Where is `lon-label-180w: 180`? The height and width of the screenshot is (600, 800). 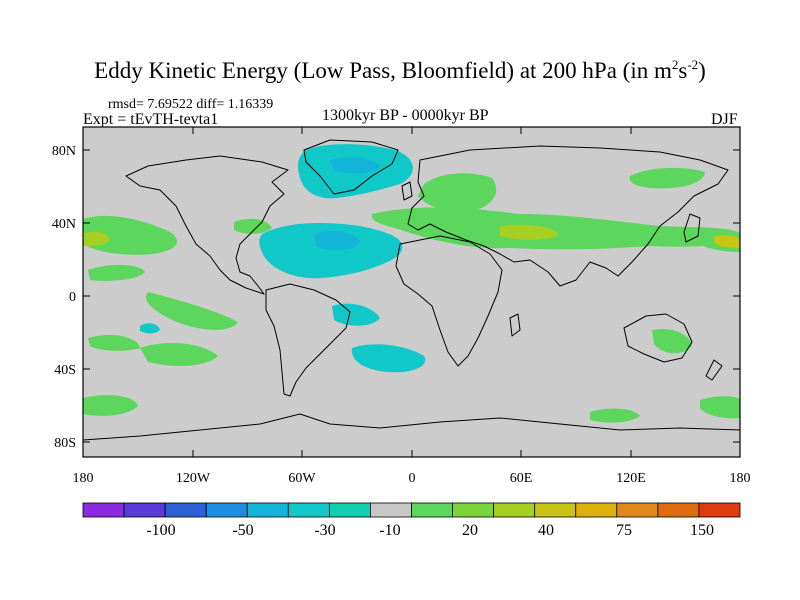
lon-label-180w: 180 is located at coordinates (83, 478).